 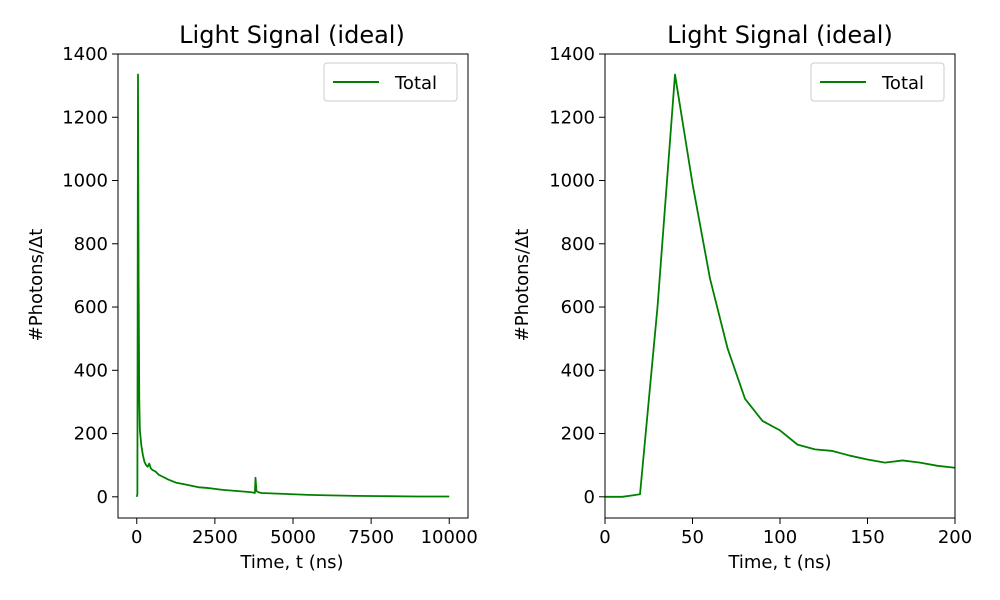 I want to click on left-y-ticks: 0 200 400 600 800 1000 1200 1400, so click(x=90, y=276).